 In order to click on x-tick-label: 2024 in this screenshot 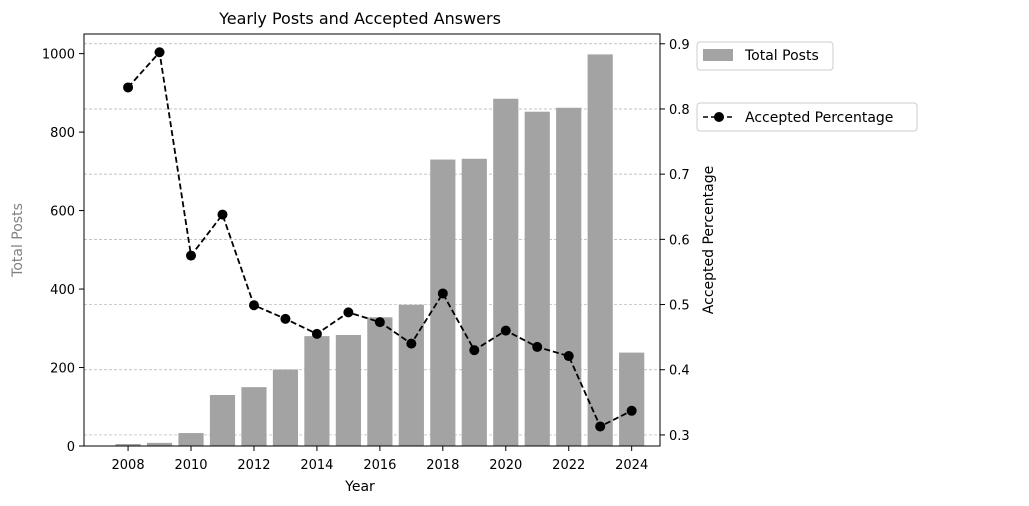, I will do `click(631, 465)`.